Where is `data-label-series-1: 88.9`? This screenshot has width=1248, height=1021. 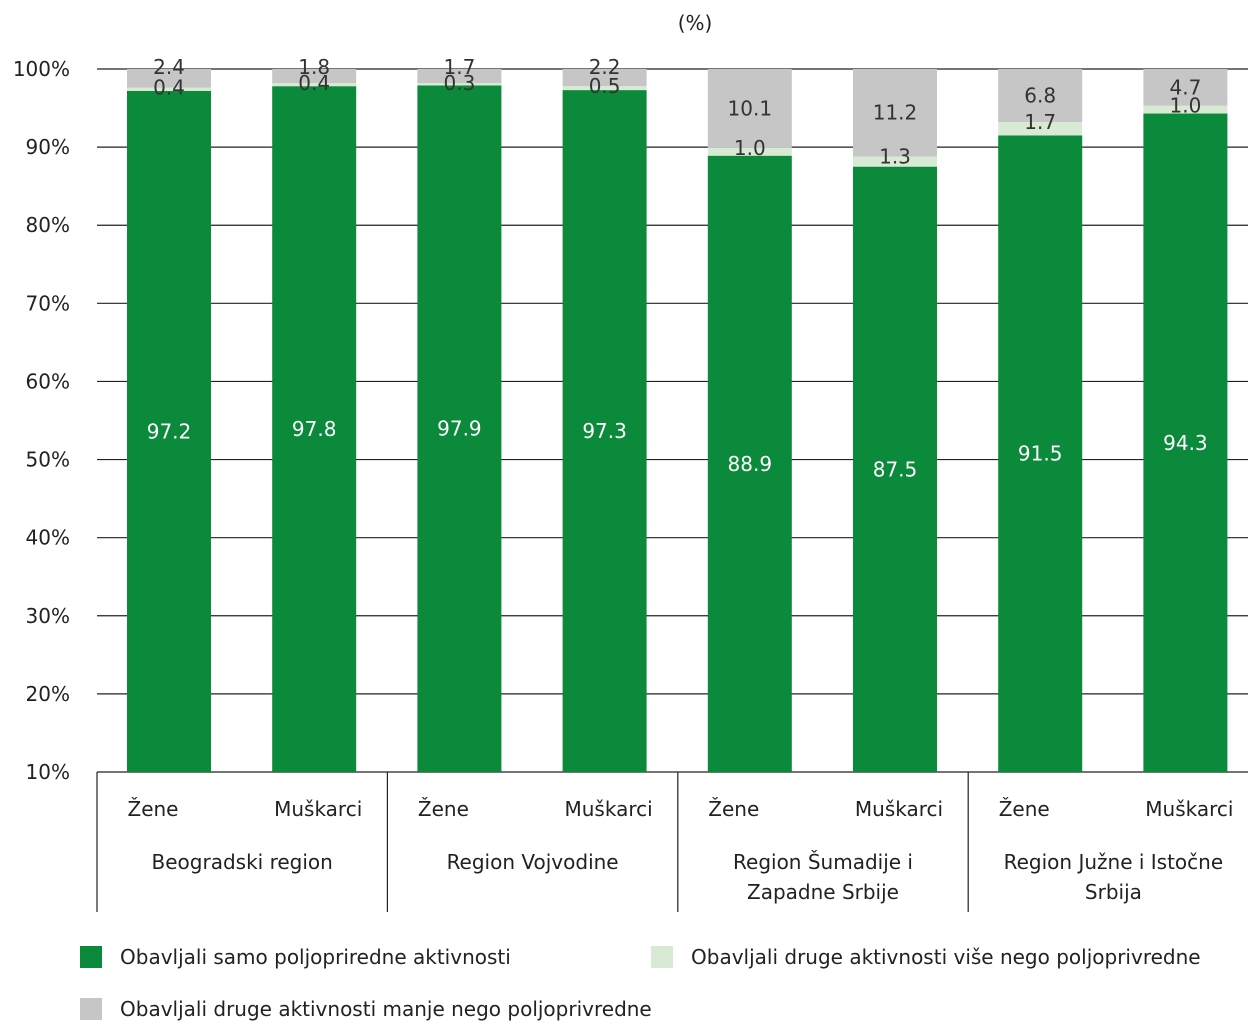
data-label-series-1: 88.9 is located at coordinates (750, 464).